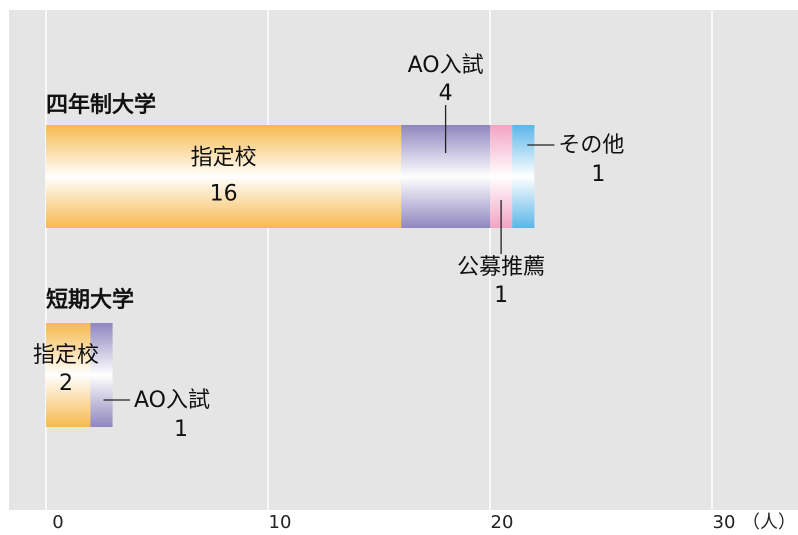 This screenshot has width=798, height=535. What do you see at coordinates (280, 522) in the screenshot?
I see `x-tick-label-10: 10` at bounding box center [280, 522].